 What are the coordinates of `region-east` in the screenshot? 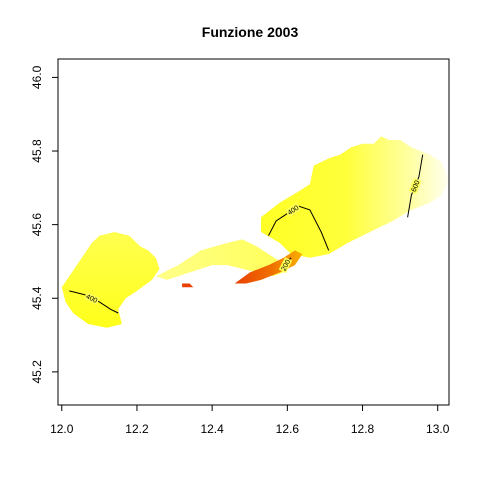 It's located at (355, 197).